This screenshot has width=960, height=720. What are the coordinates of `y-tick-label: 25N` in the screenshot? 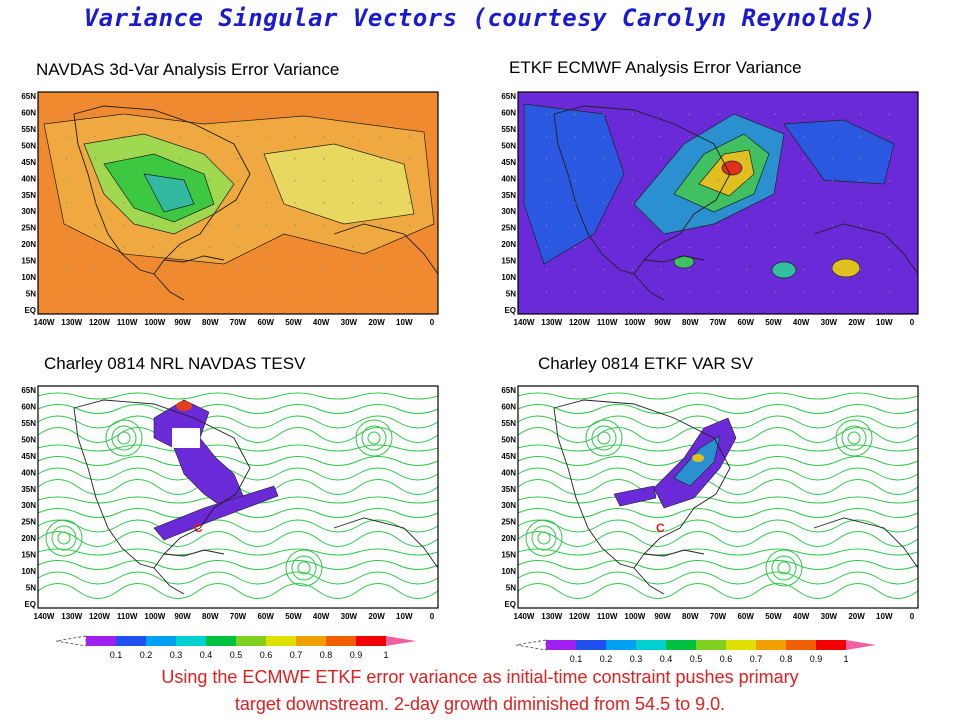 It's located at (28, 522).